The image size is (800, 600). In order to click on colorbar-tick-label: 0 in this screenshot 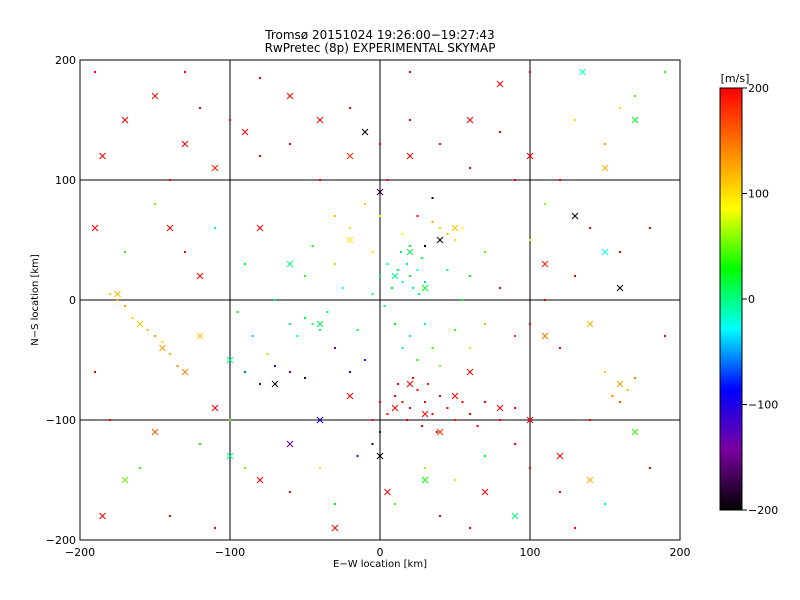, I will do `click(751, 299)`.